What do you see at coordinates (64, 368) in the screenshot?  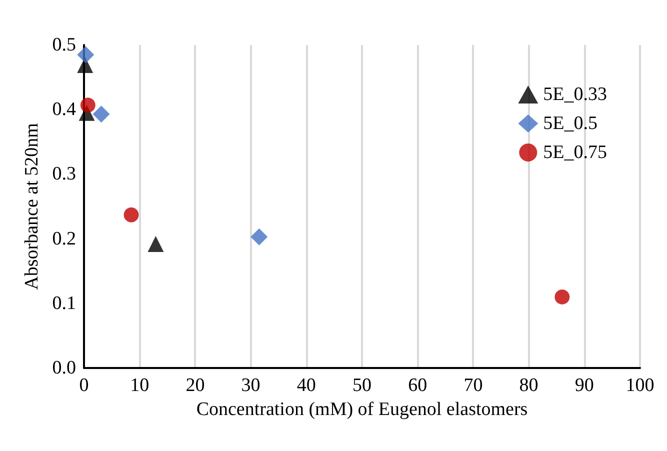 I see `text: 0.0` at bounding box center [64, 368].